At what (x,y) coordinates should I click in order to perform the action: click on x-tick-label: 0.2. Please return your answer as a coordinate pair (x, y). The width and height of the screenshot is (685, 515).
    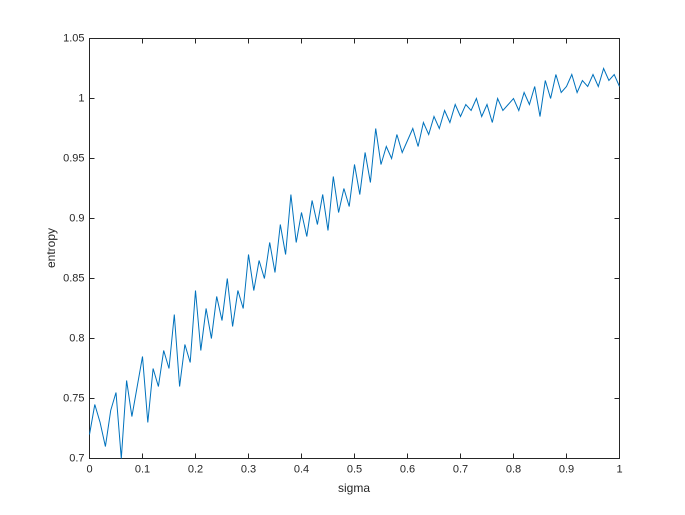
    Looking at the image, I should click on (195, 469).